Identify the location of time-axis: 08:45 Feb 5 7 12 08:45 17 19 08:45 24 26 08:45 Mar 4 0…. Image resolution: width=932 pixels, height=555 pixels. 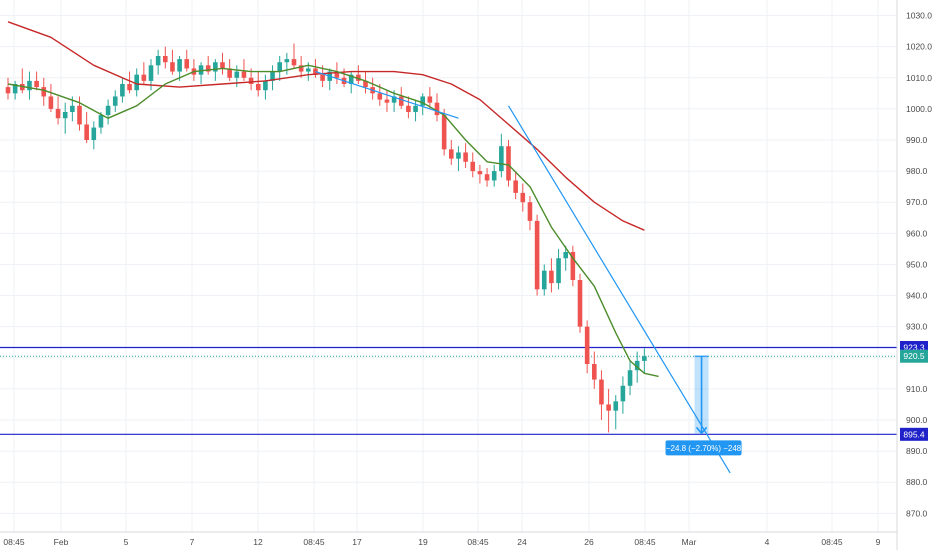
(448, 539).